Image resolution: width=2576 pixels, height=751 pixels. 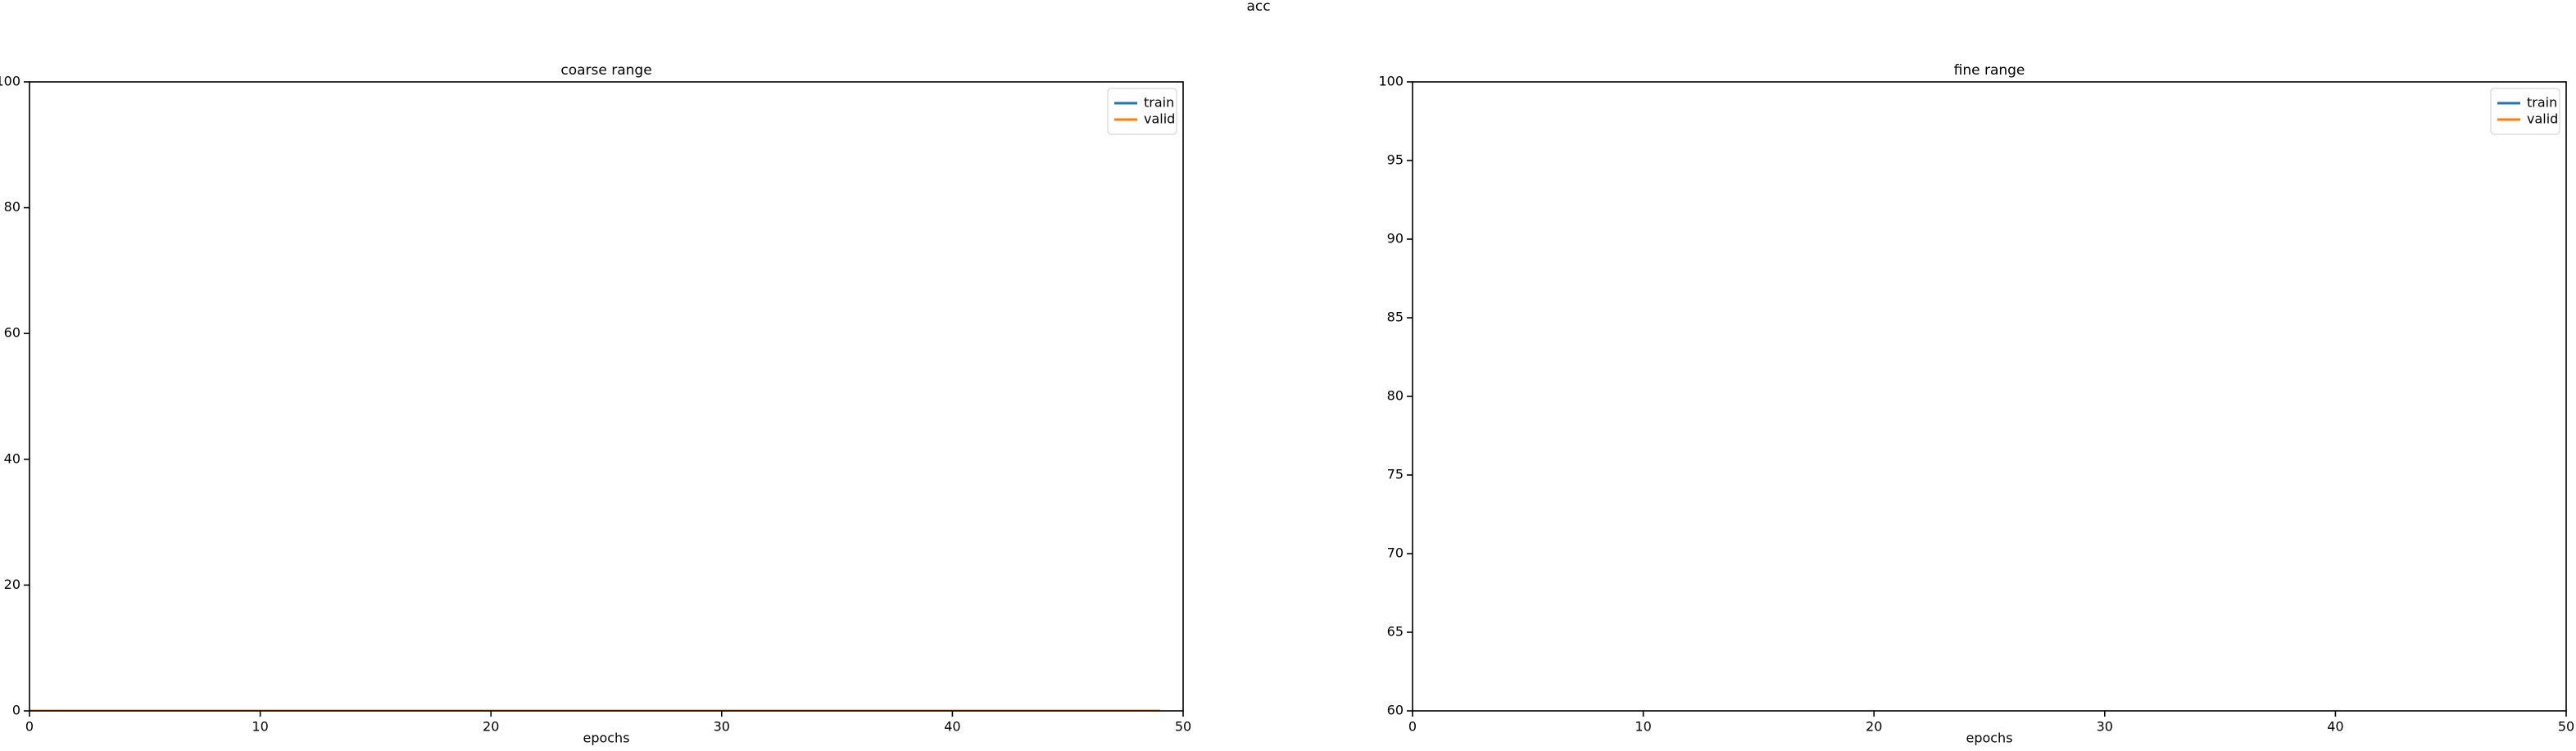 I want to click on axes-title: coarse range, so click(x=605, y=70).